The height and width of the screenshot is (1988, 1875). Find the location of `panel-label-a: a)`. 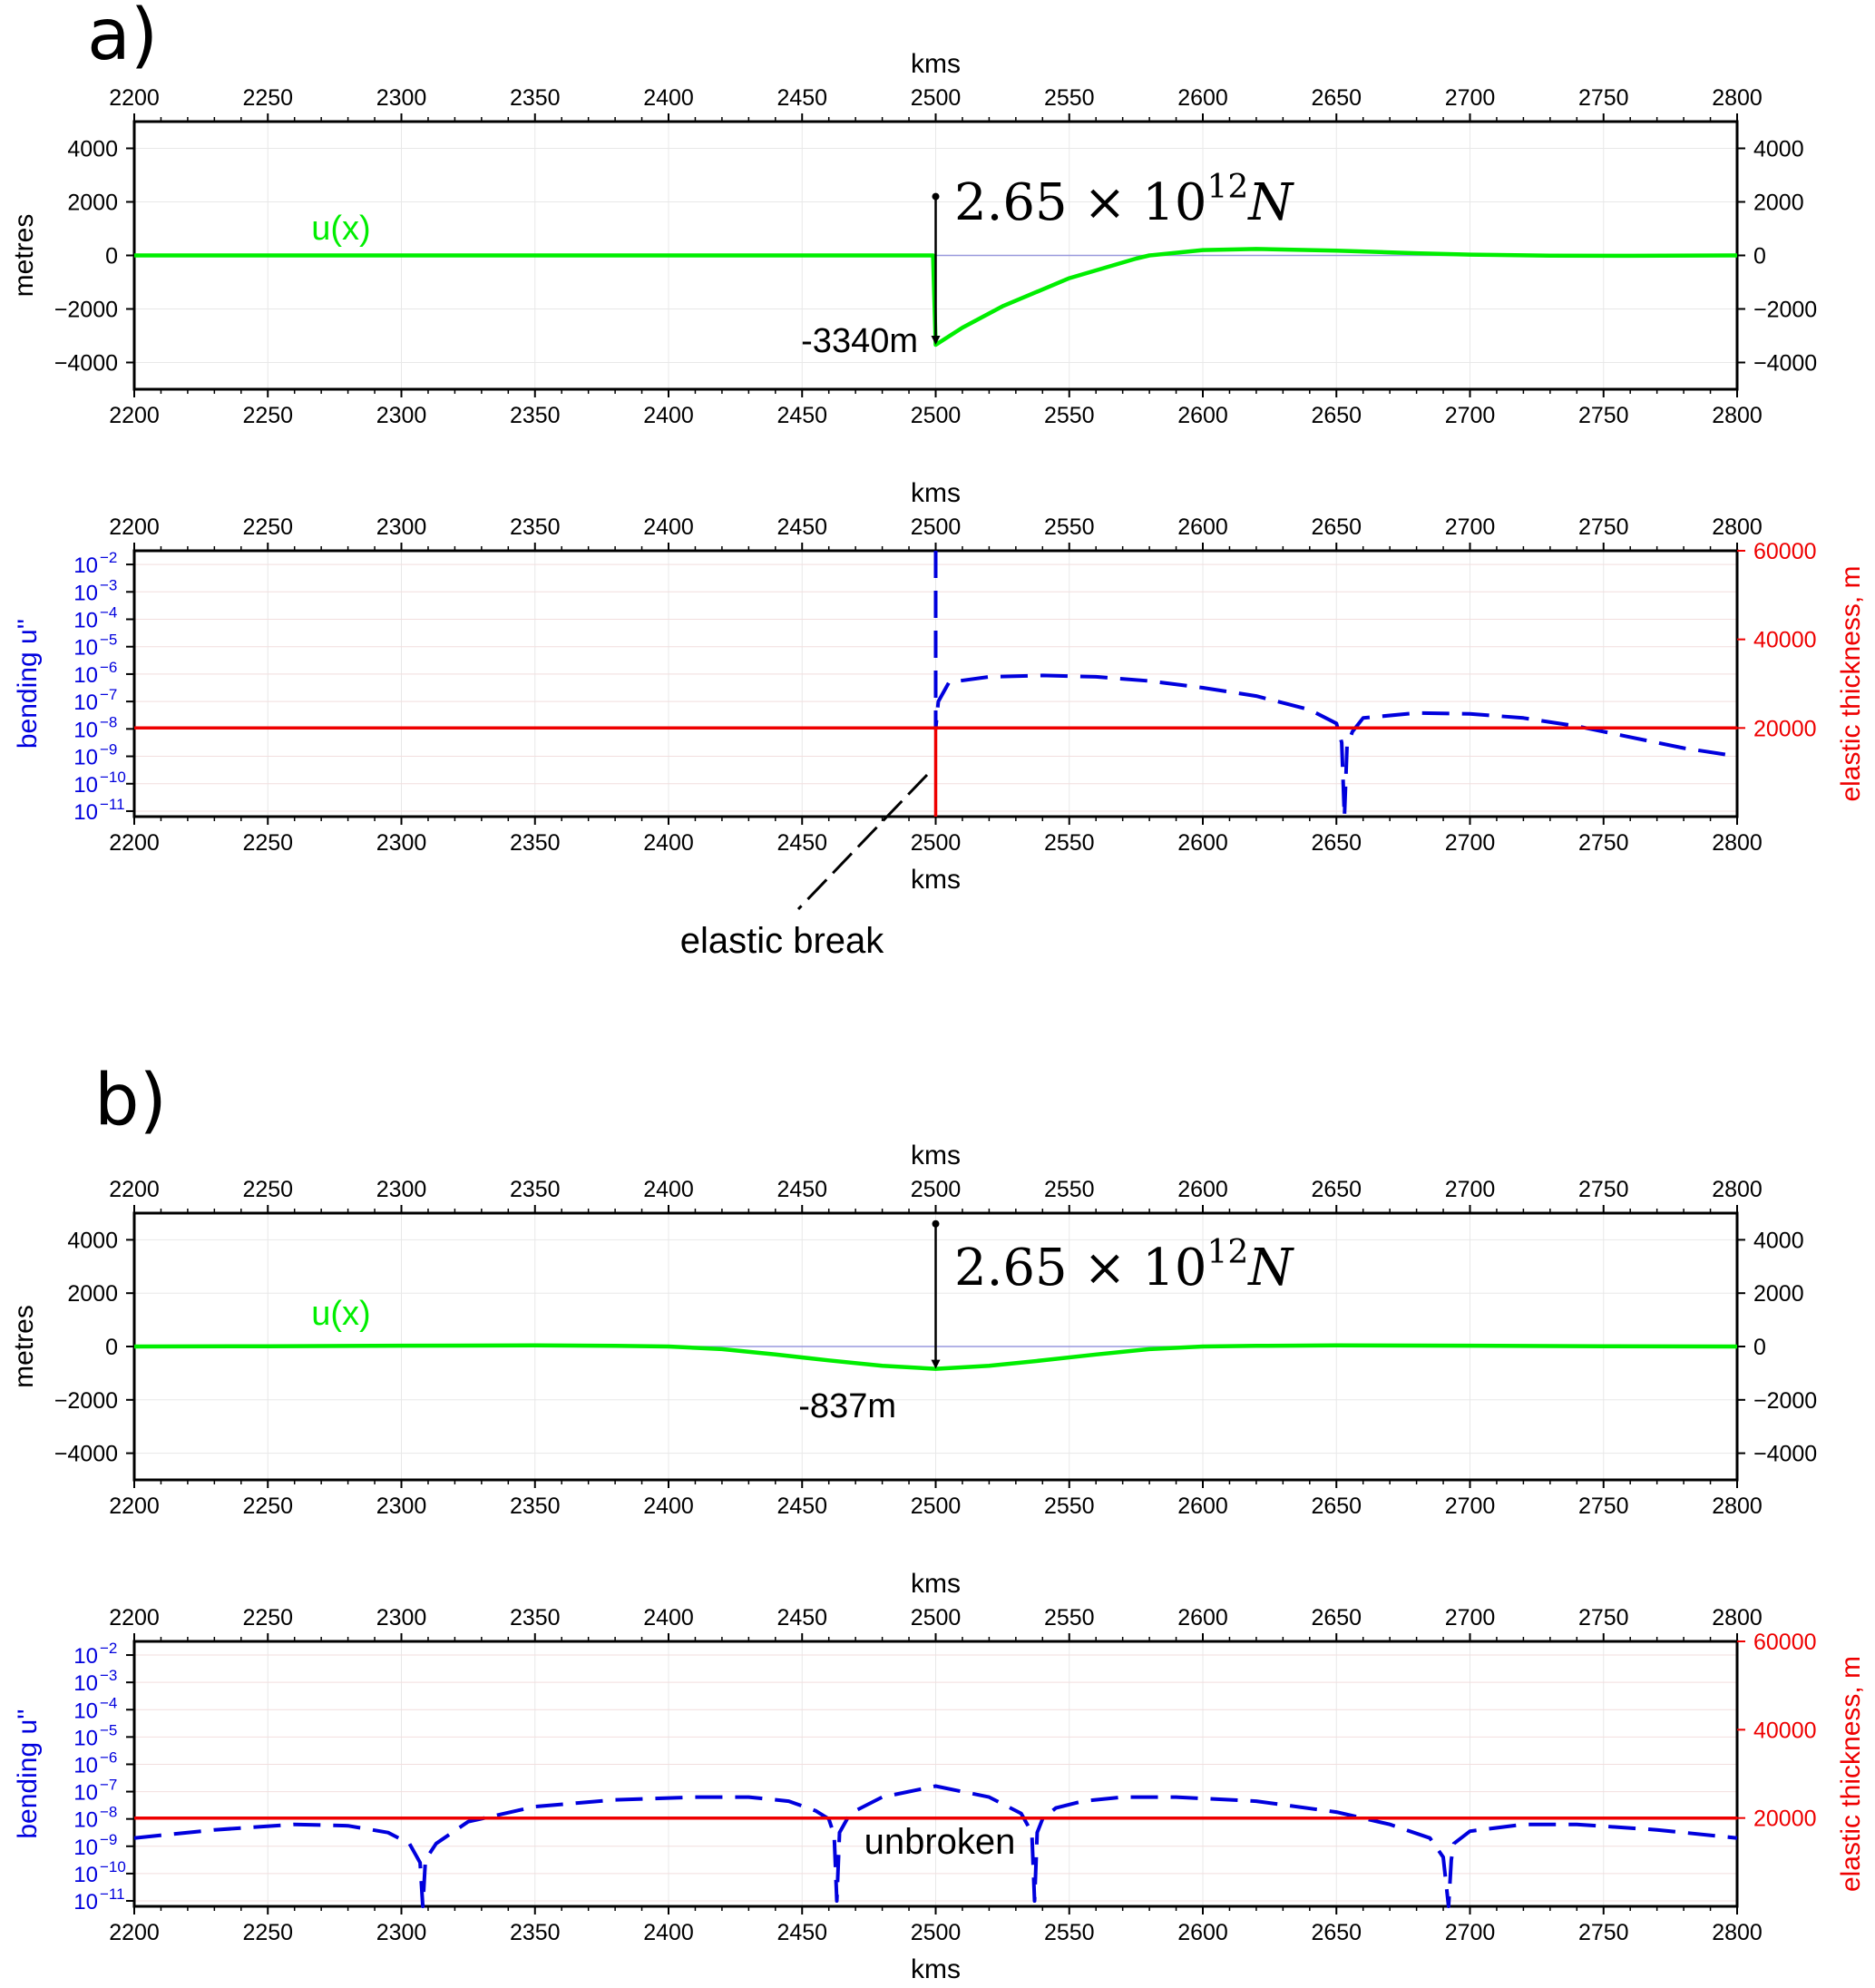

panel-label-a: a) is located at coordinates (123, 38).